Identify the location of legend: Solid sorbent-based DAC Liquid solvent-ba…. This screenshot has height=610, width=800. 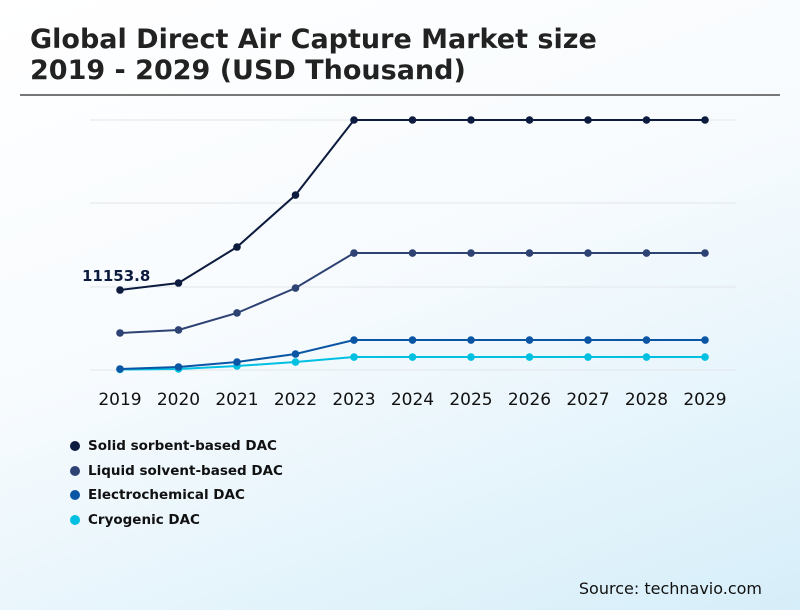
(176, 483).